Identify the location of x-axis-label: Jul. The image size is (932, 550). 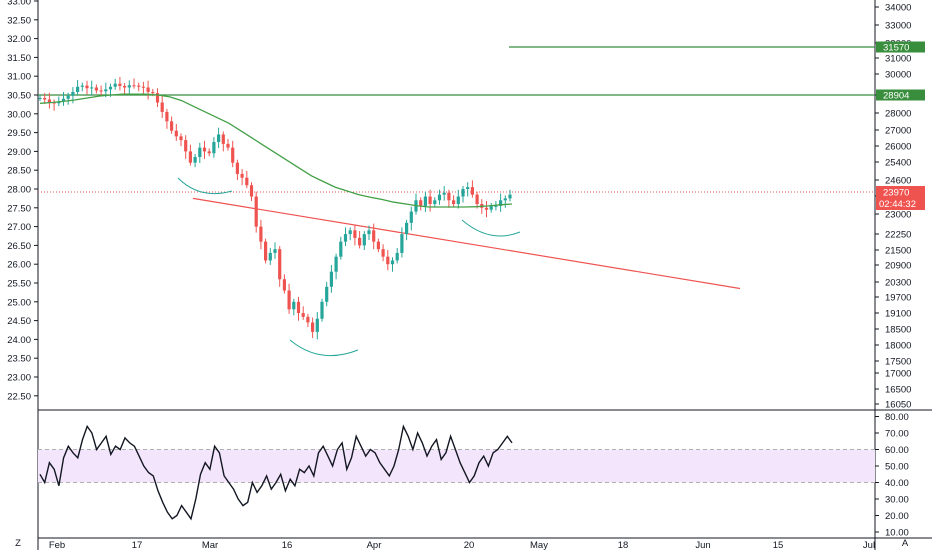
(869, 545).